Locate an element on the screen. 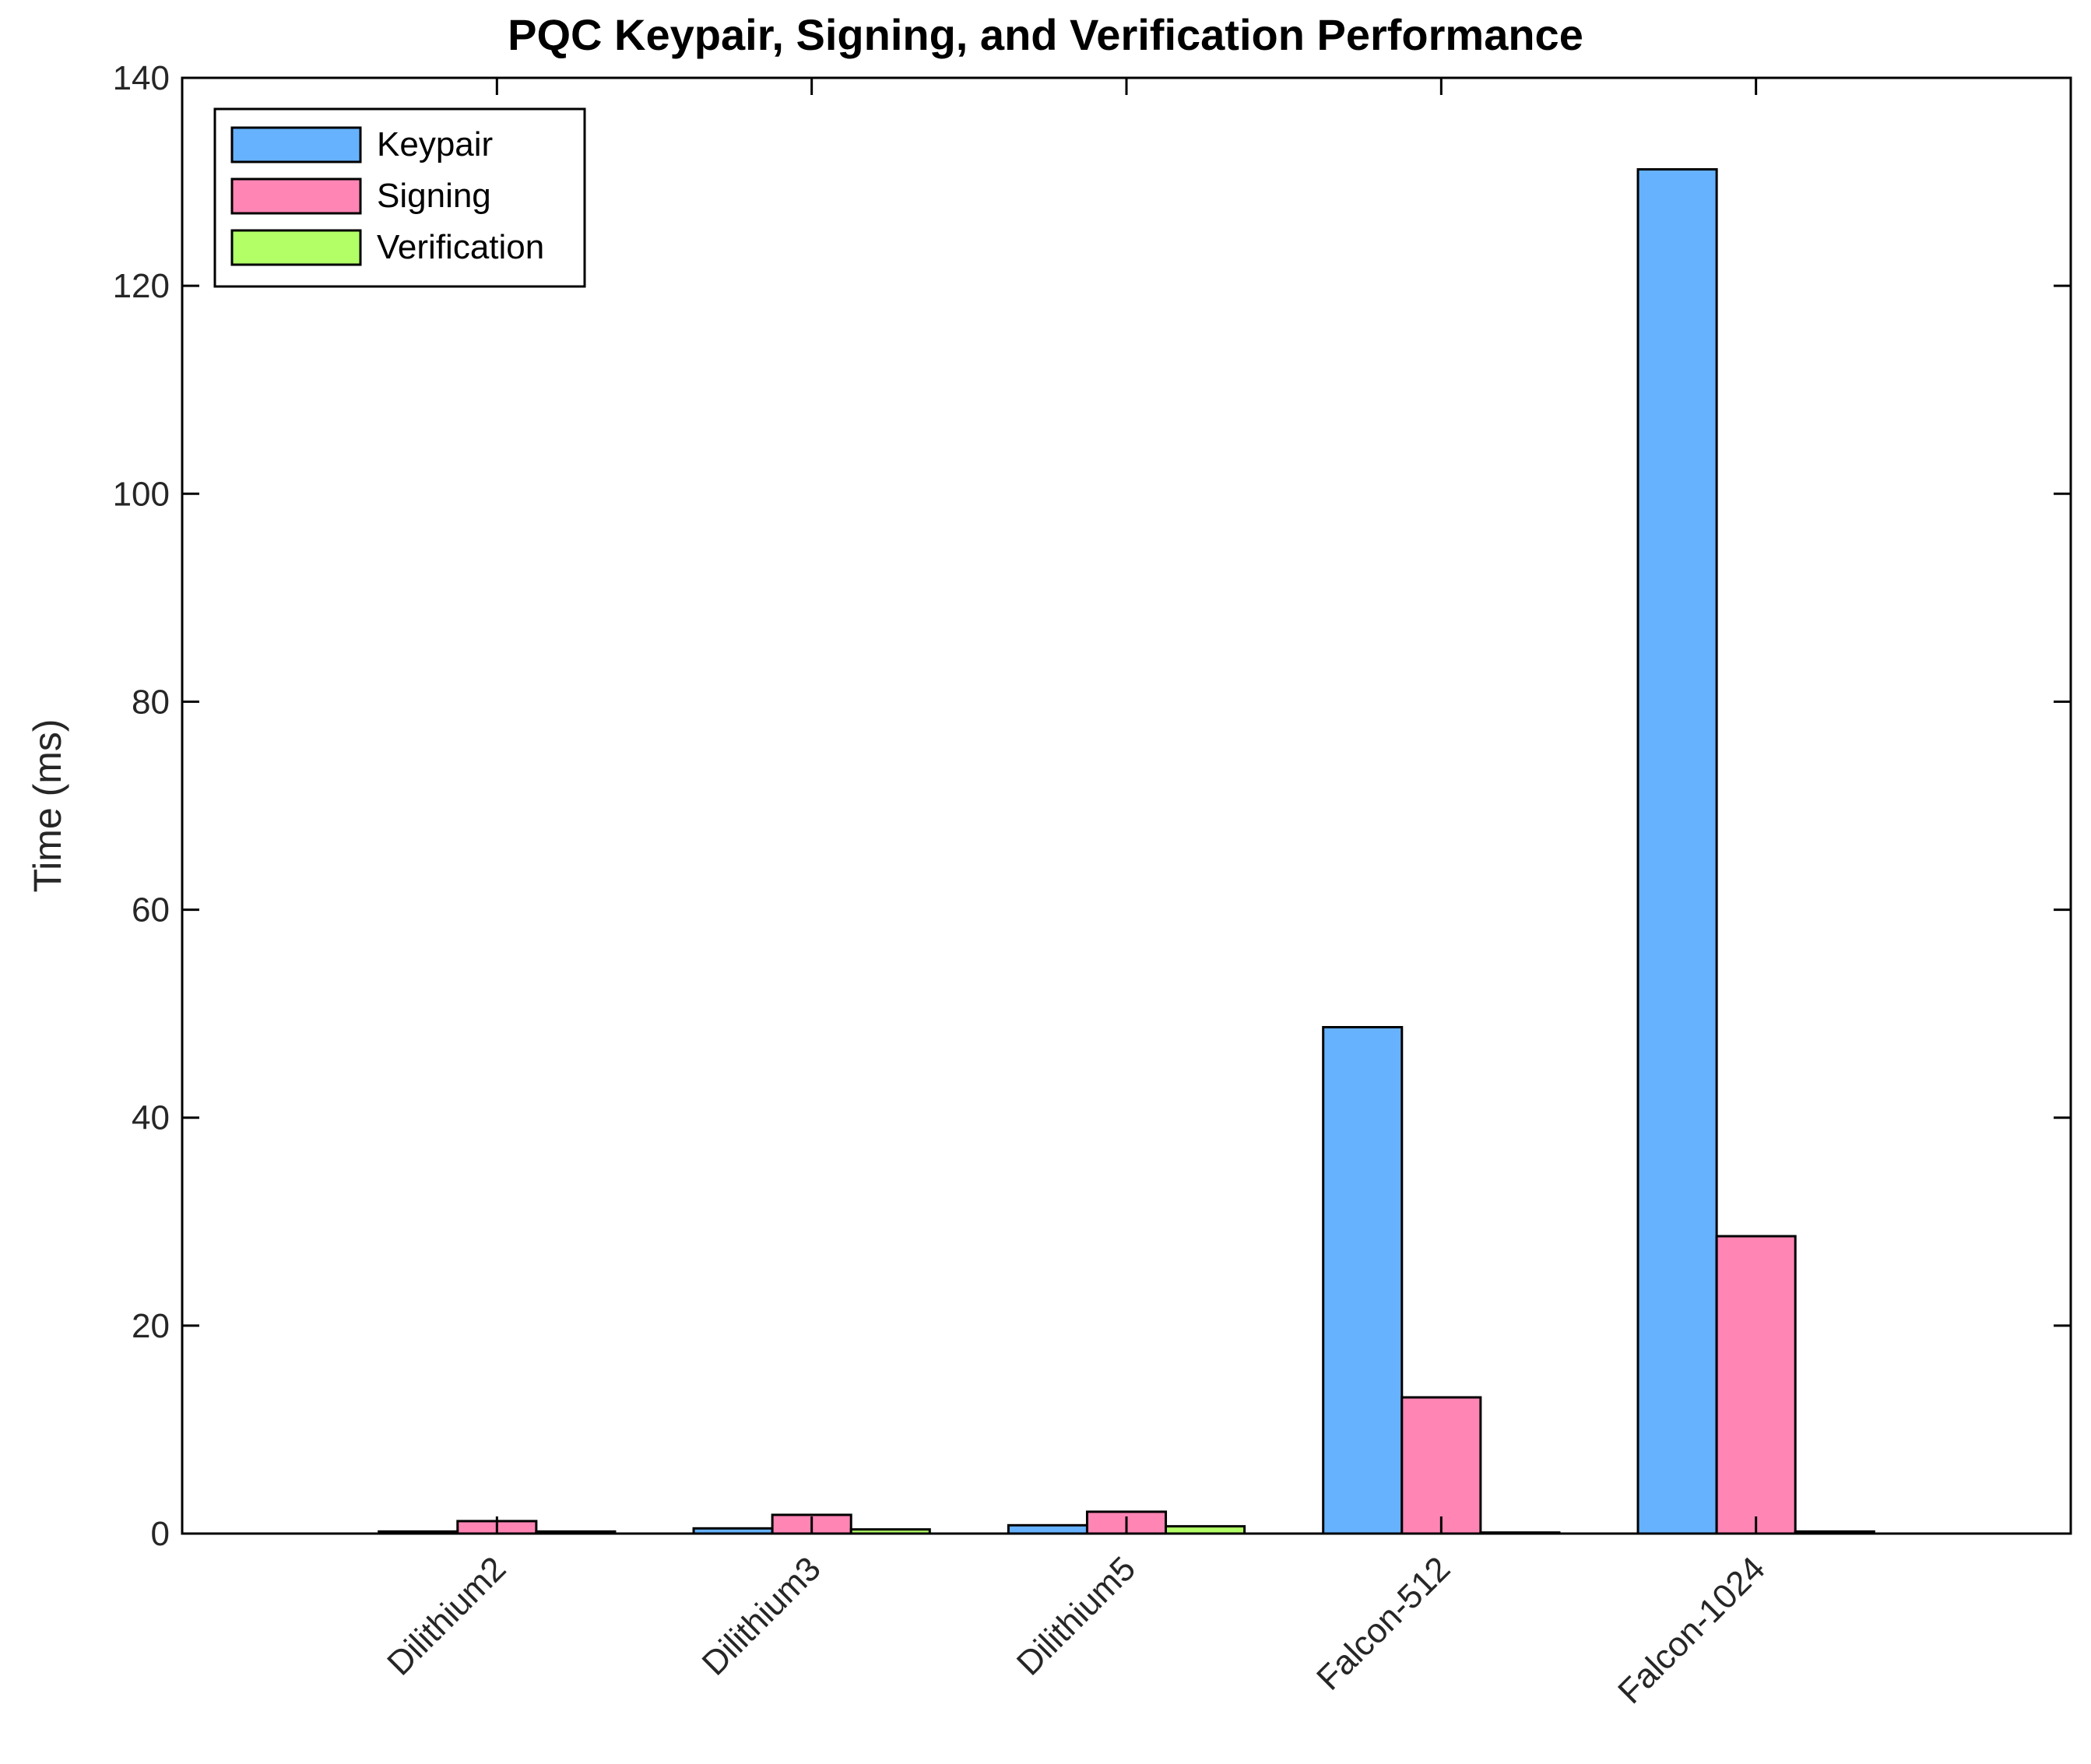 The height and width of the screenshot is (1764, 2091). y-tick-label: 40 is located at coordinates (151, 1118).